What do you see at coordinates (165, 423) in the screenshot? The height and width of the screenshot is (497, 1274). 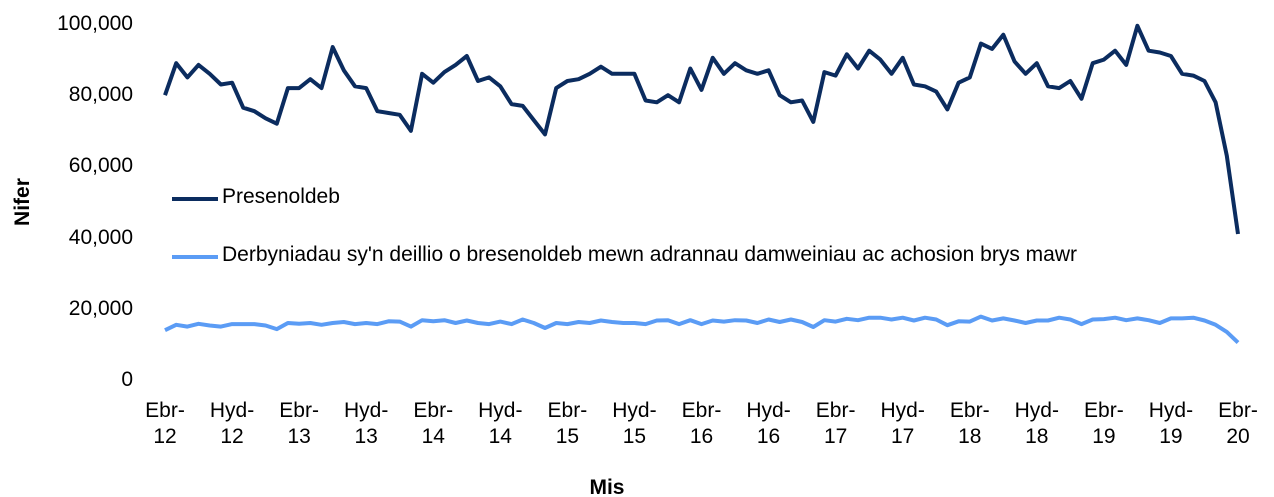 I see `x-tick-label: Ebr-12` at bounding box center [165, 423].